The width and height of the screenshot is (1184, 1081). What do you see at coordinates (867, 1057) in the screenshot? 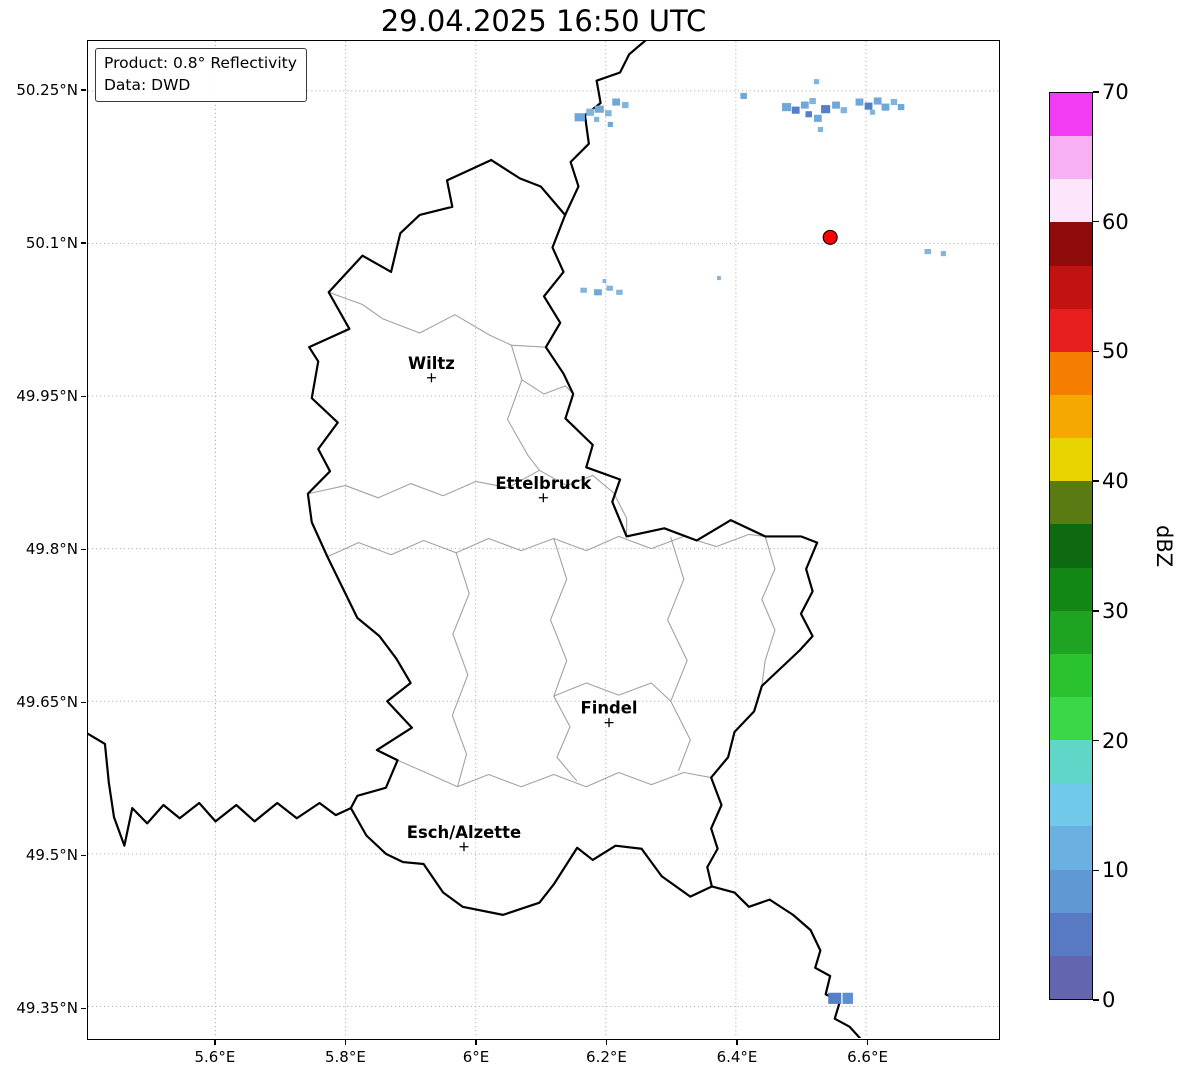
I see `lon-tick-label: 6.6°E` at bounding box center [867, 1057].